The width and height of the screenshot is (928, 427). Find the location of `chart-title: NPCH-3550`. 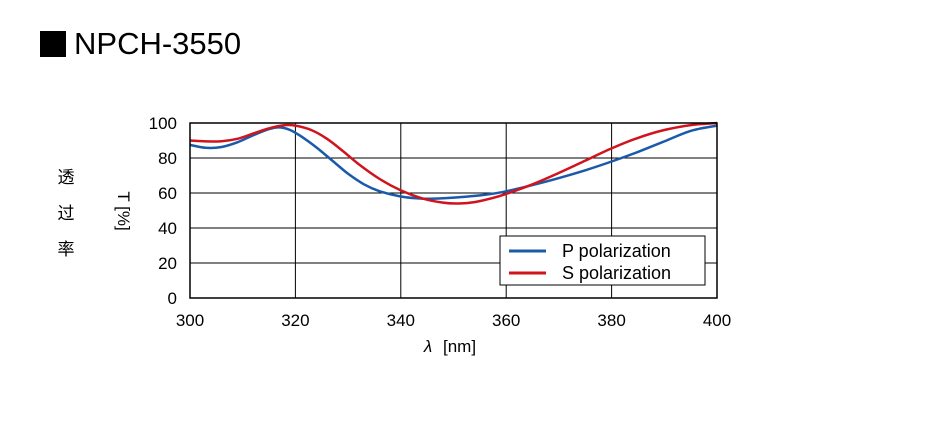

chart-title: NPCH-3550 is located at coordinates (140, 44).